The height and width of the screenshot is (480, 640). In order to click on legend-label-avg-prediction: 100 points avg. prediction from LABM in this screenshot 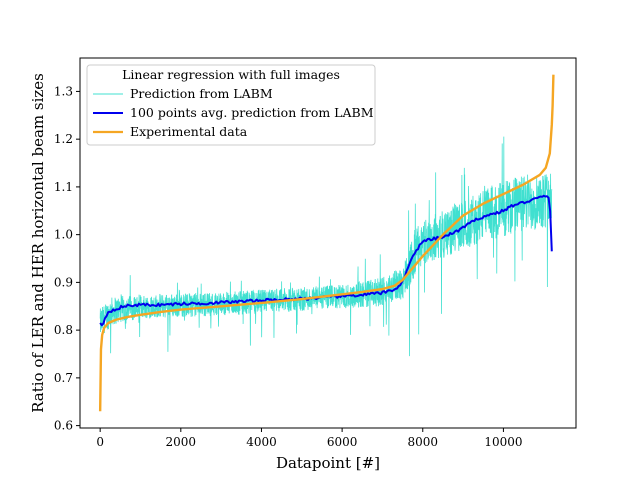, I will do `click(252, 112)`.